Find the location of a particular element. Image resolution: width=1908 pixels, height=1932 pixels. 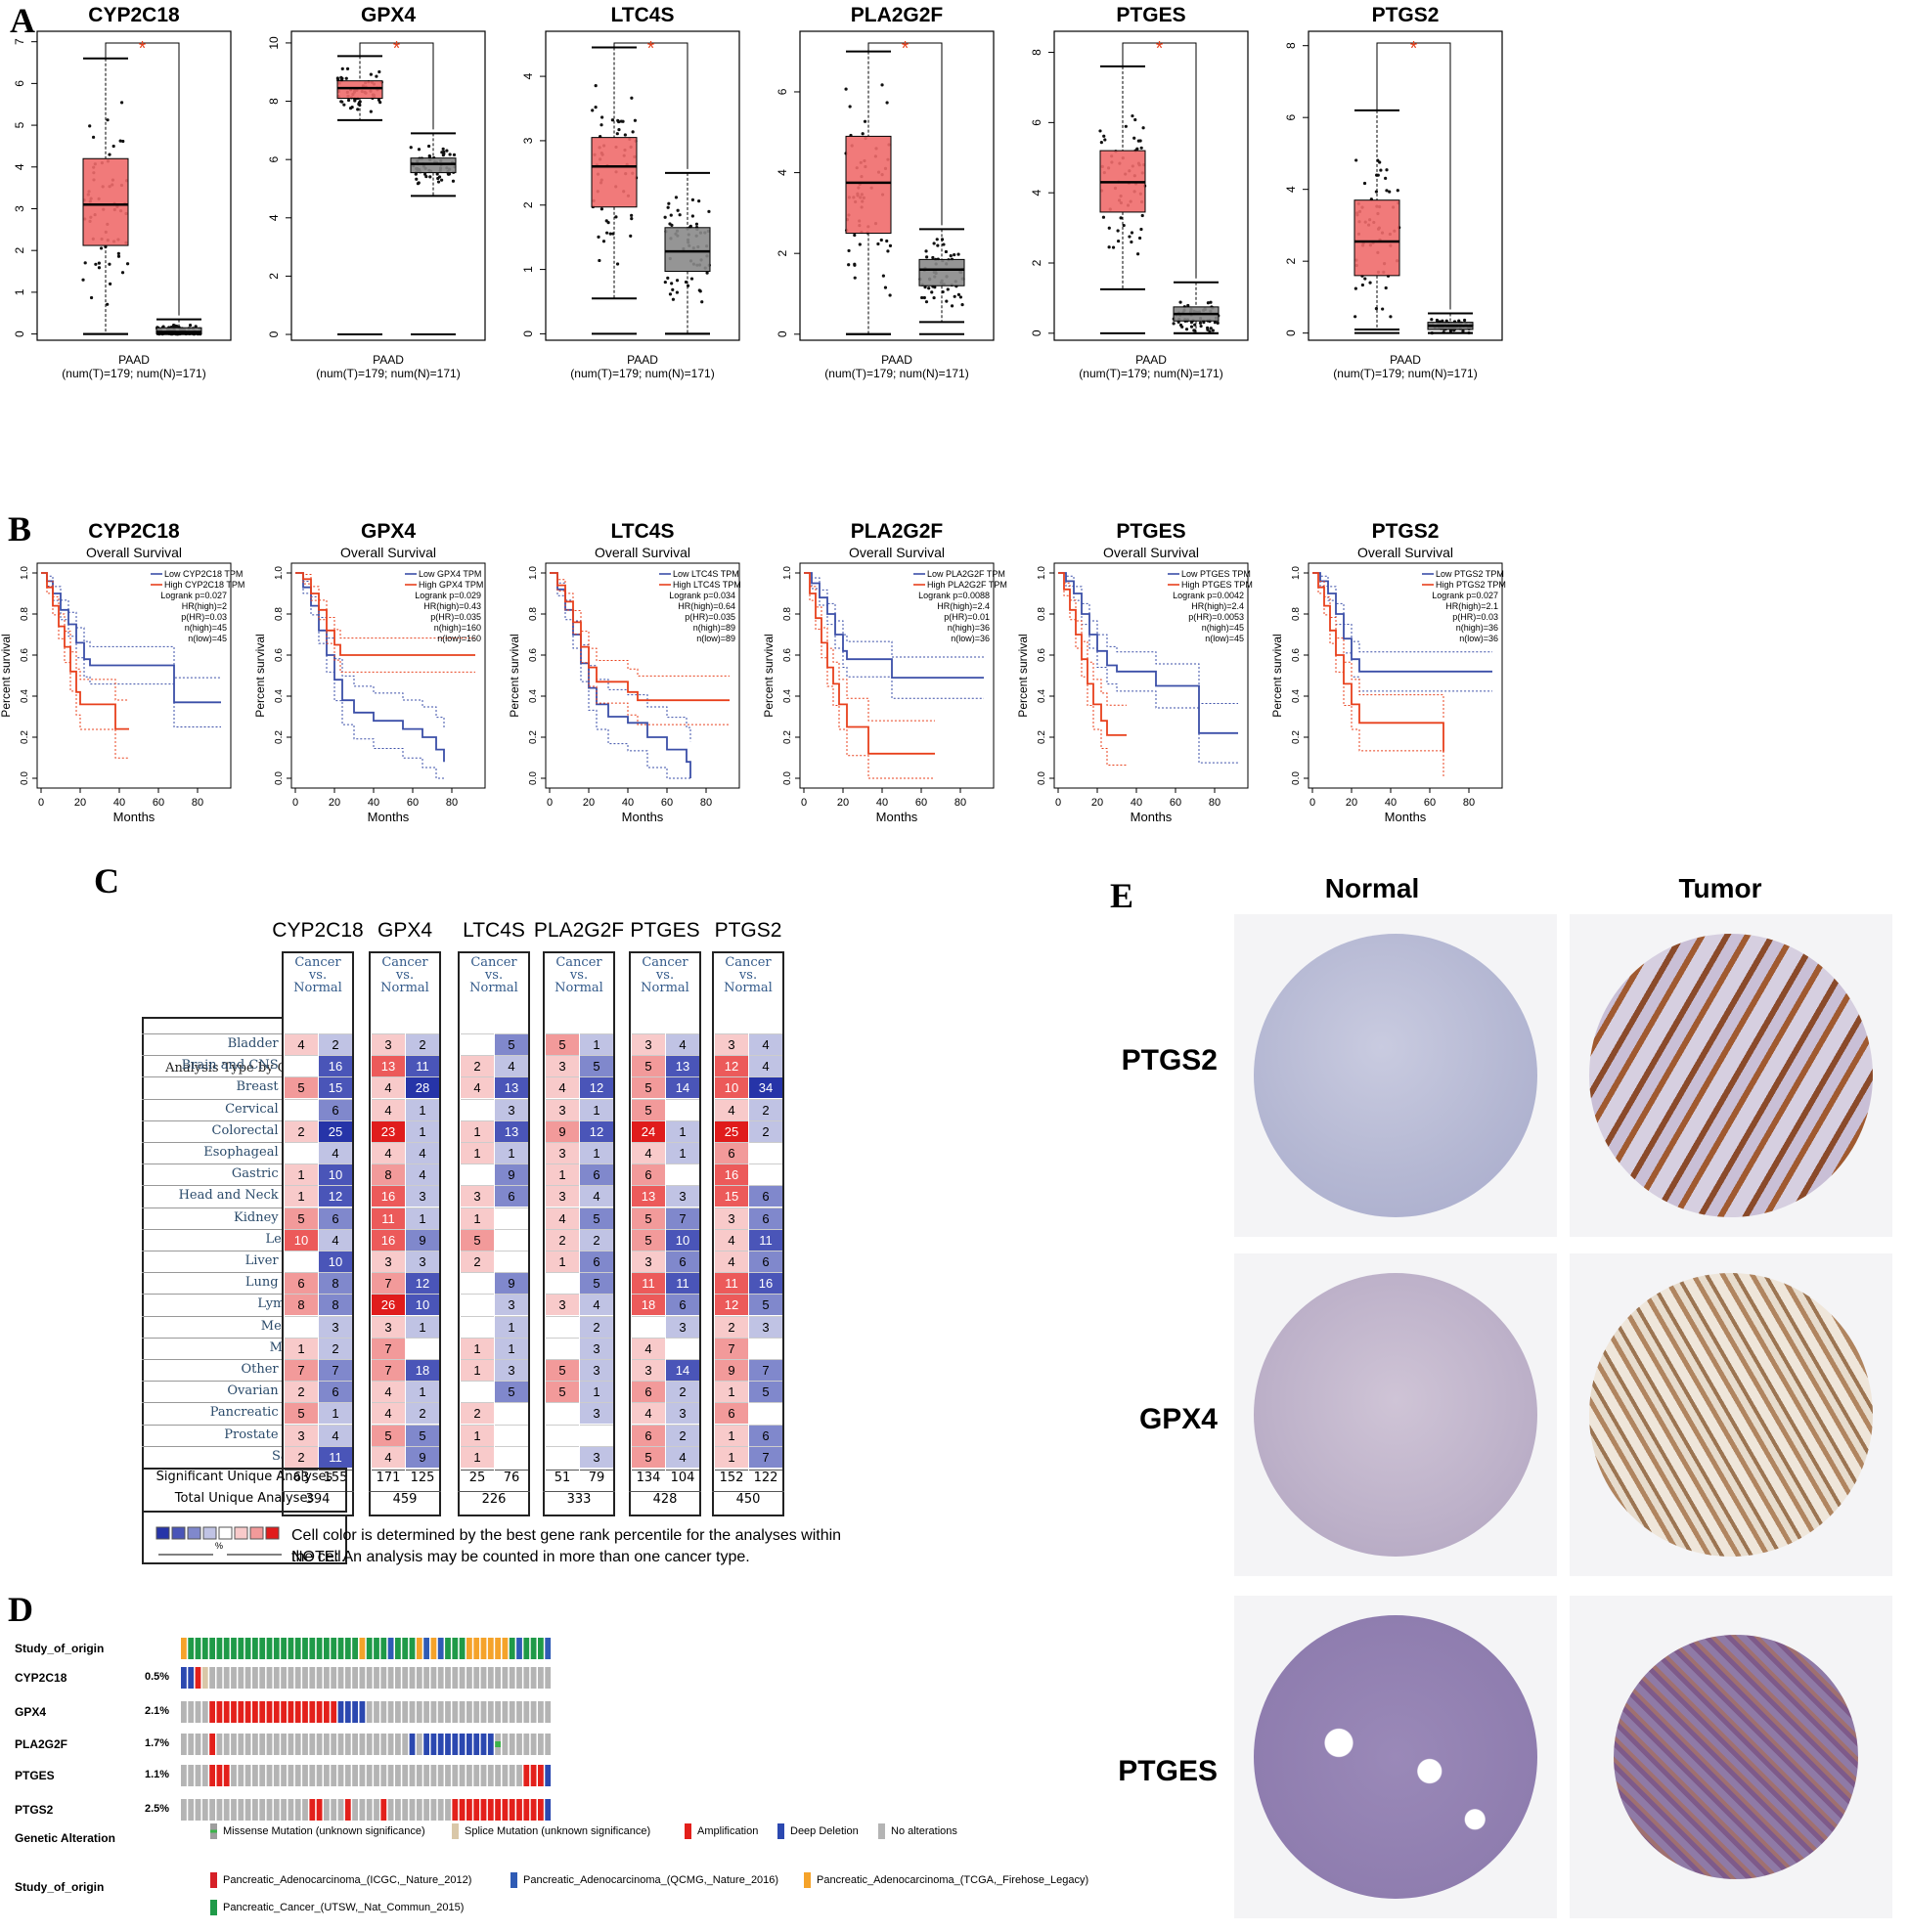

km-title: LTC4S is located at coordinates (643, 531).